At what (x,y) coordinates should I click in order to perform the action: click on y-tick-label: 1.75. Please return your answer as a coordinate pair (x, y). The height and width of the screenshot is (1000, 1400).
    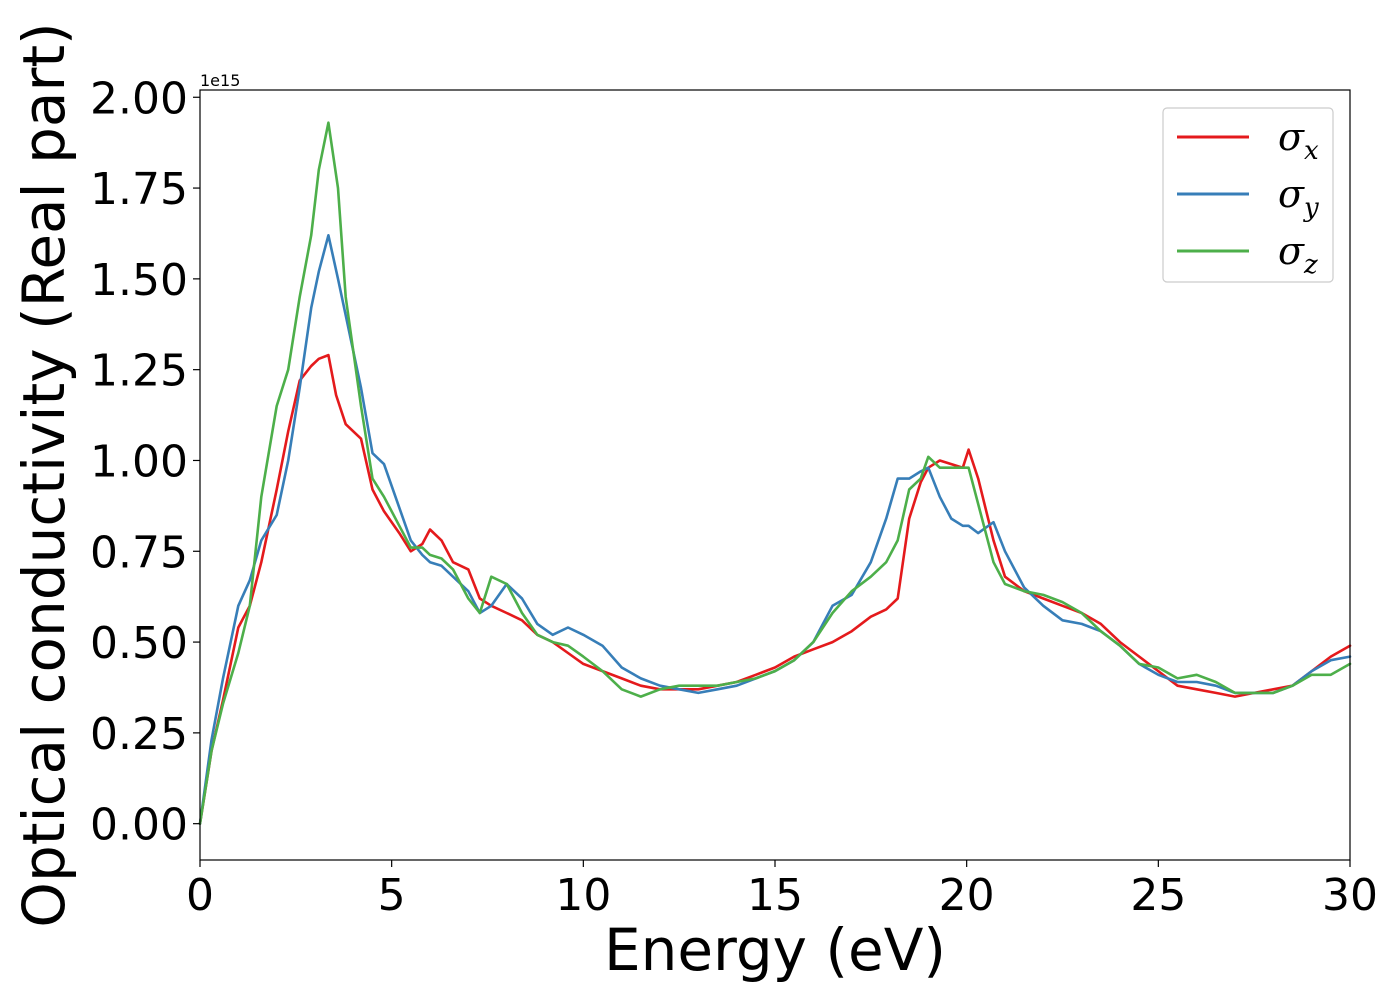
    Looking at the image, I should click on (139, 189).